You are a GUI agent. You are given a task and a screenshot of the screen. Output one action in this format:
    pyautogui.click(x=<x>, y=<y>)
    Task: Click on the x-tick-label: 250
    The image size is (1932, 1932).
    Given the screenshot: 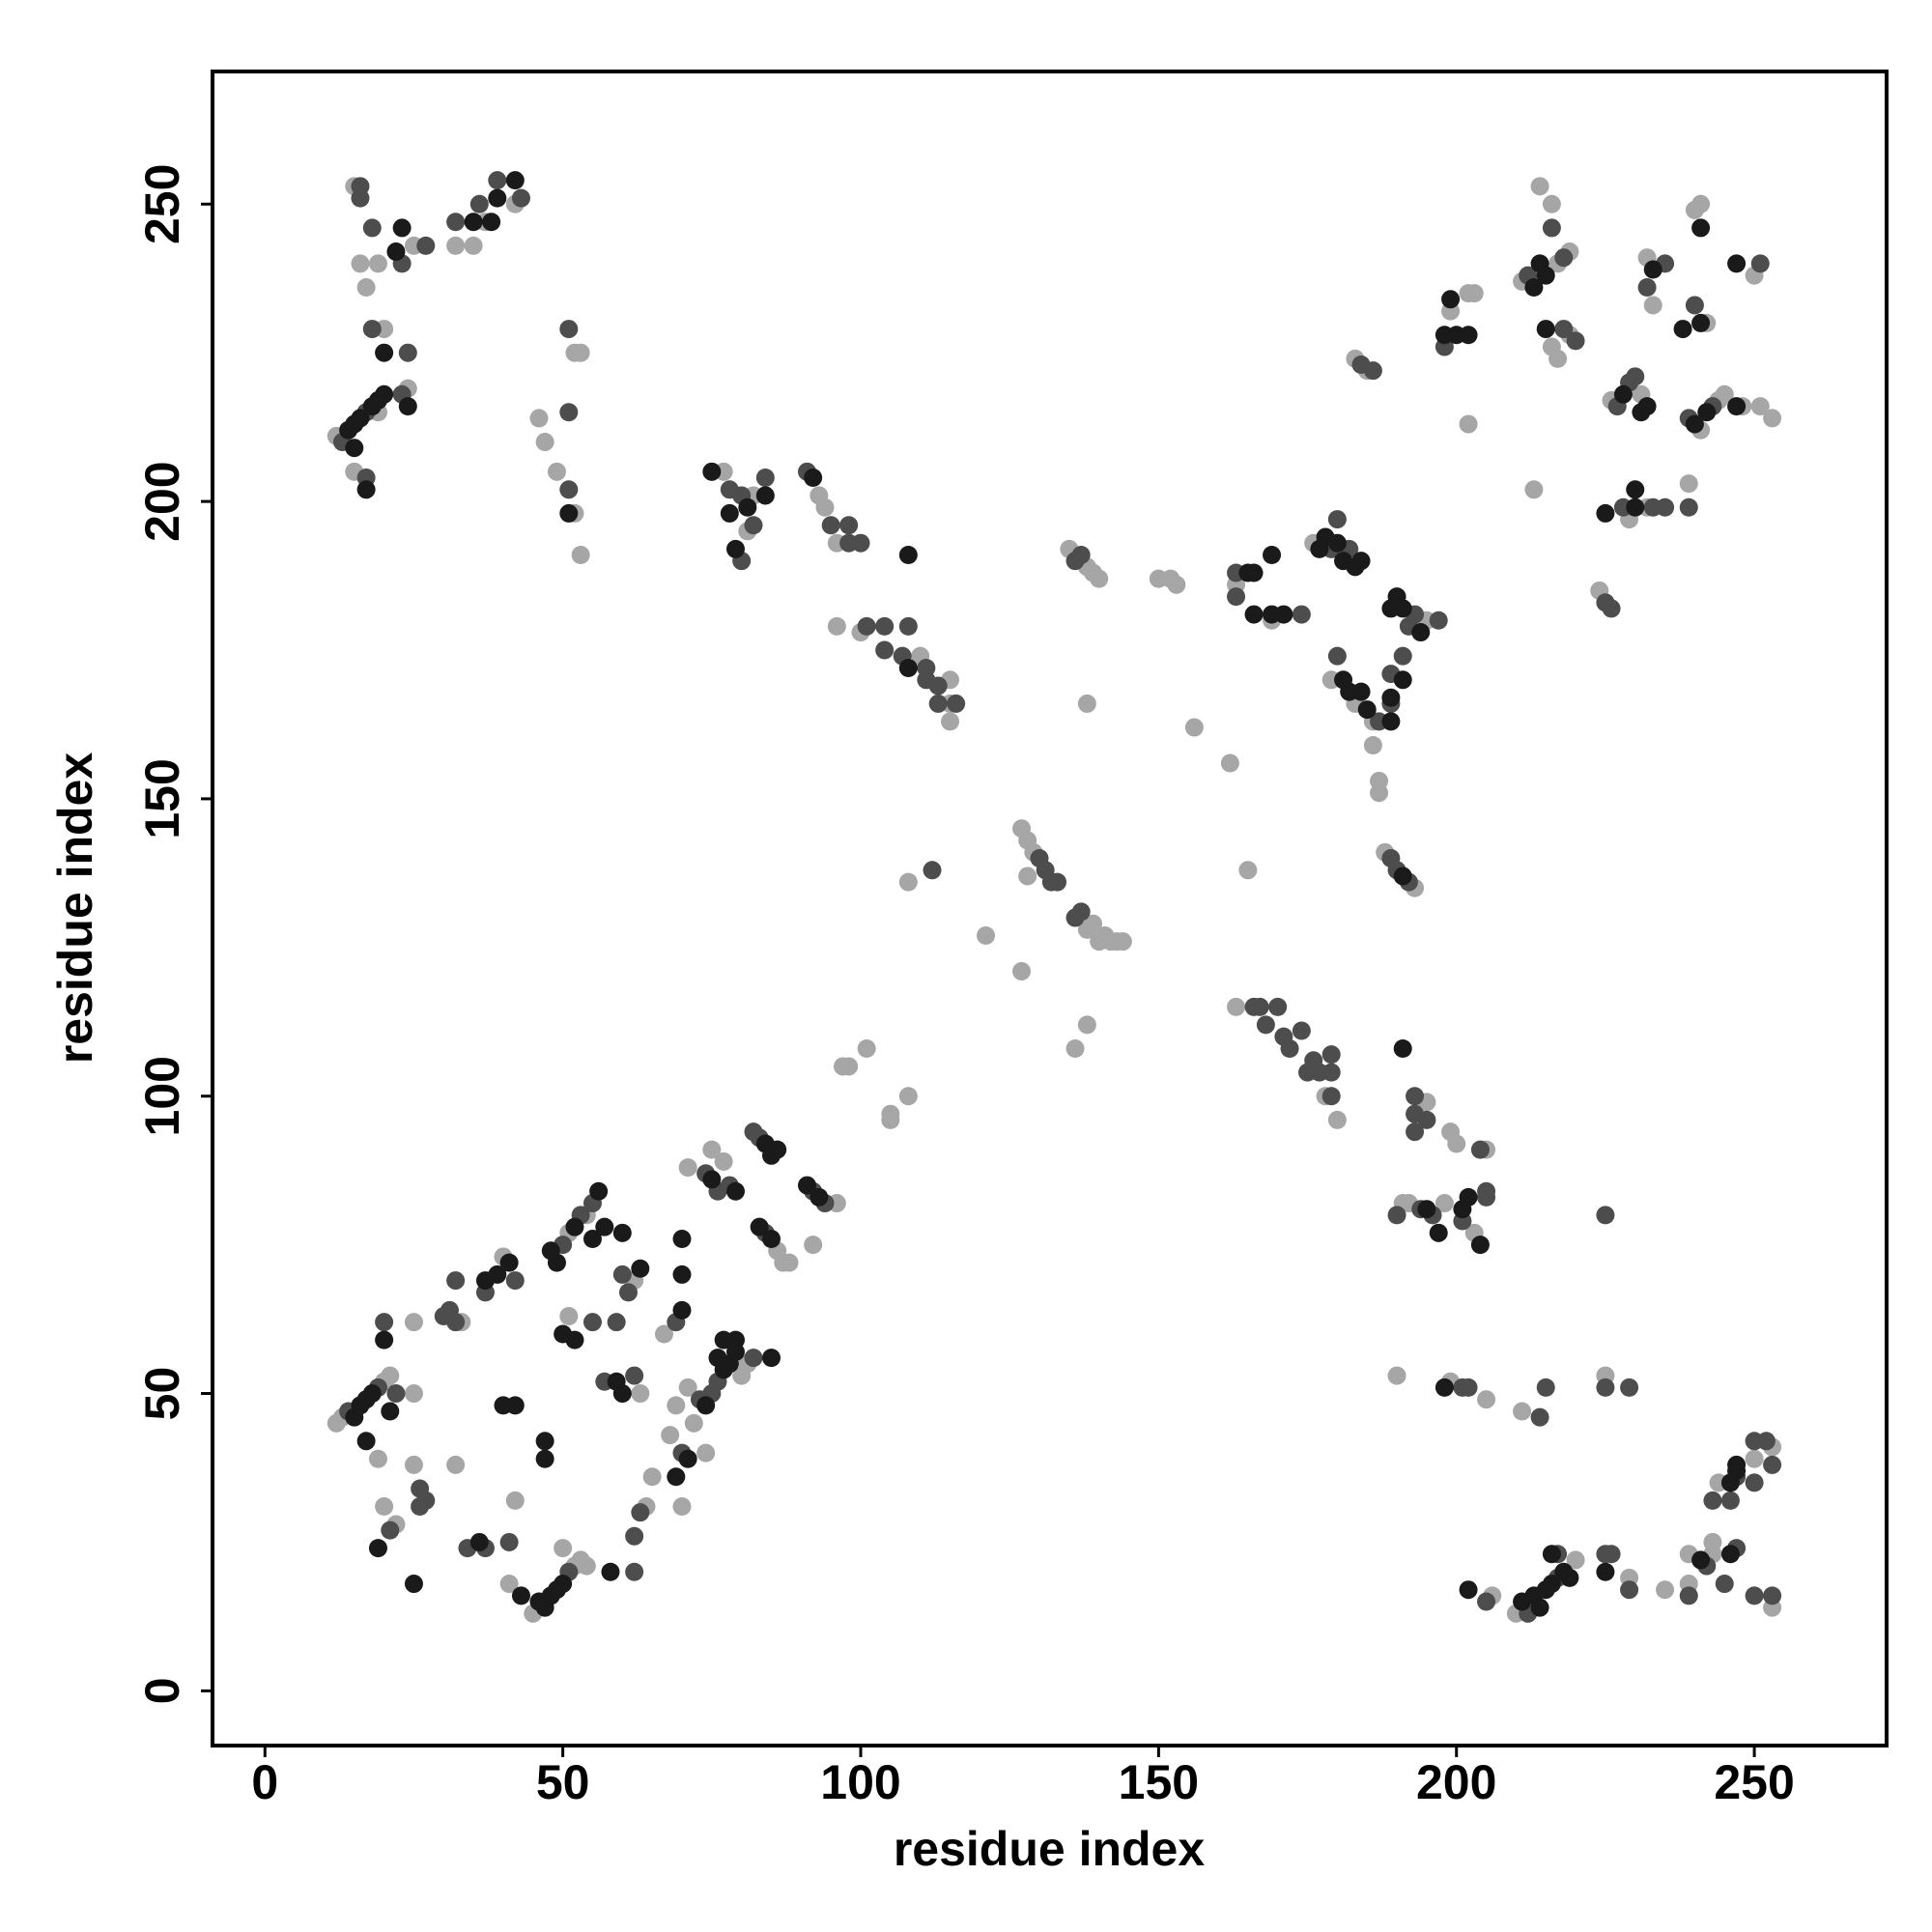 What is the action you would take?
    pyautogui.click(x=1754, y=1782)
    